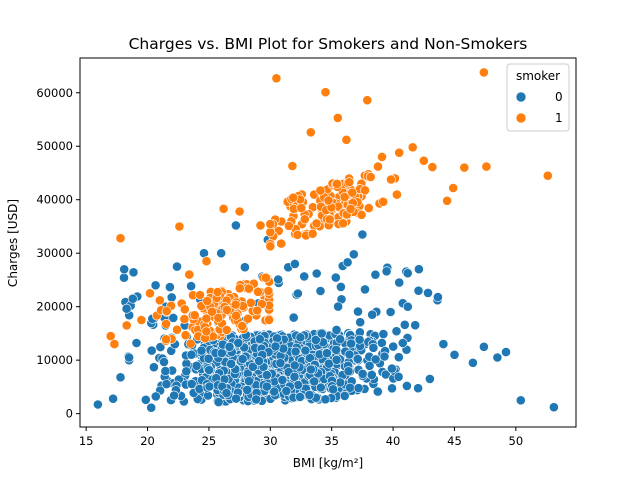 The image size is (640, 480). What do you see at coordinates (209, 441) in the screenshot?
I see `x-tick-label: 25` at bounding box center [209, 441].